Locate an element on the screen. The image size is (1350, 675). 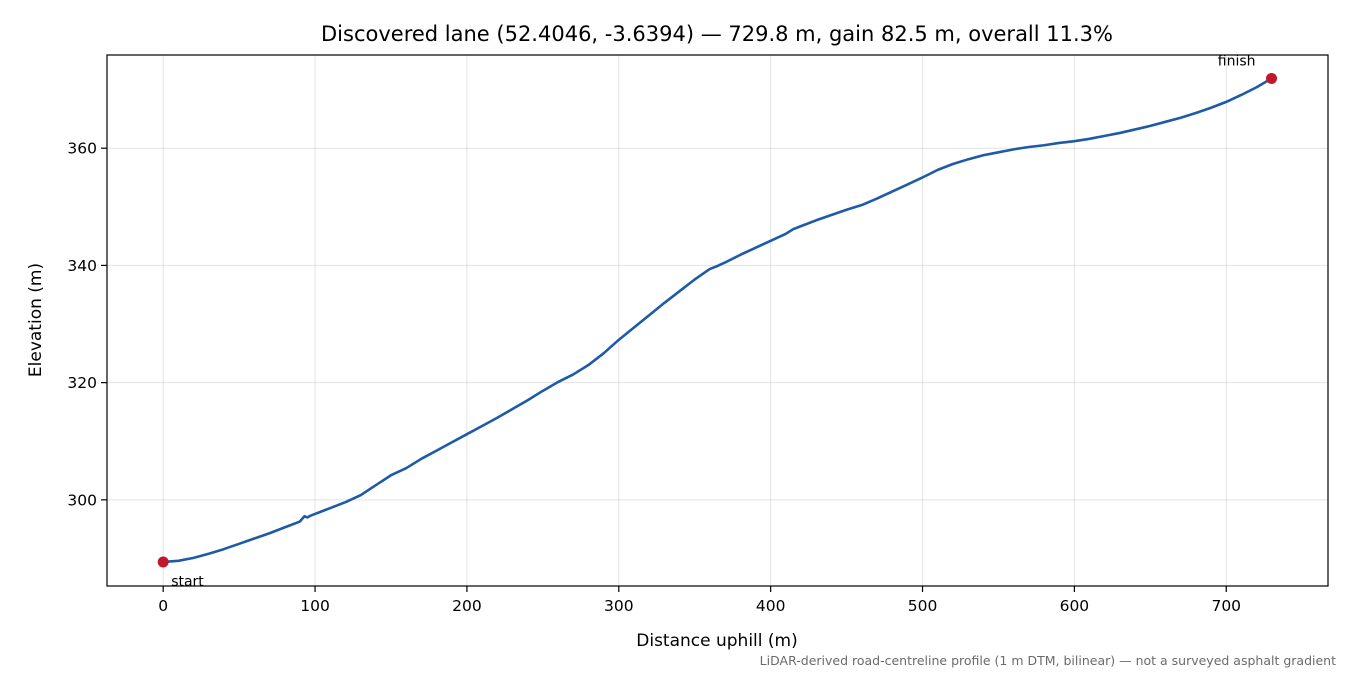
y-tick-label: 320 is located at coordinates (82, 383).